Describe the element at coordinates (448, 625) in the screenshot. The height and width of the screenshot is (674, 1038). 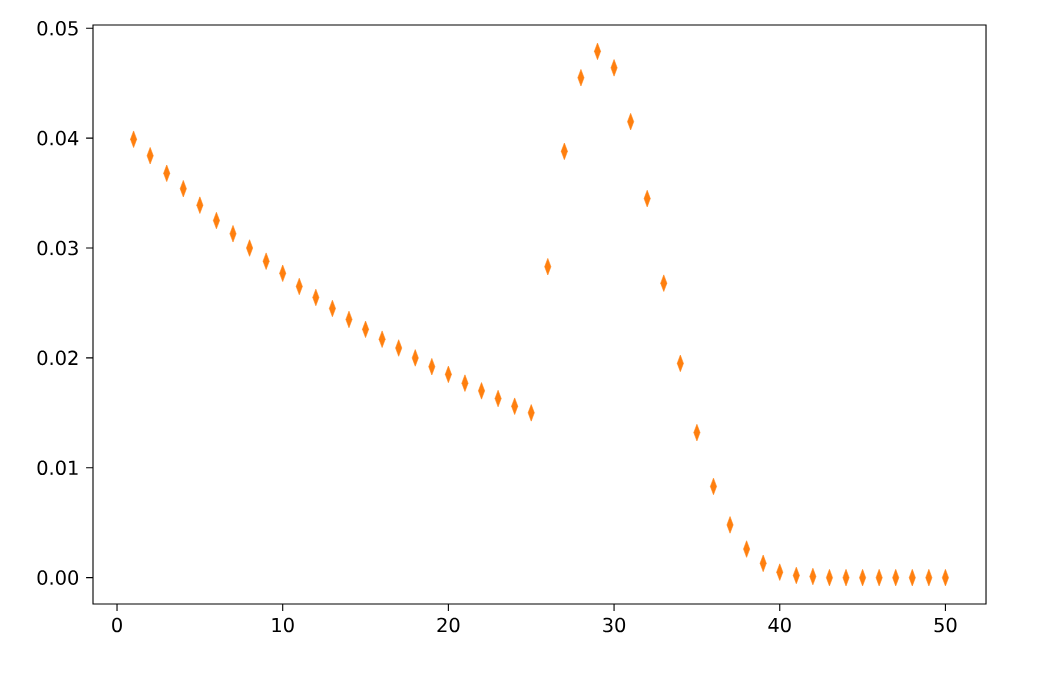
I see `x-tick-label: 20` at that location.